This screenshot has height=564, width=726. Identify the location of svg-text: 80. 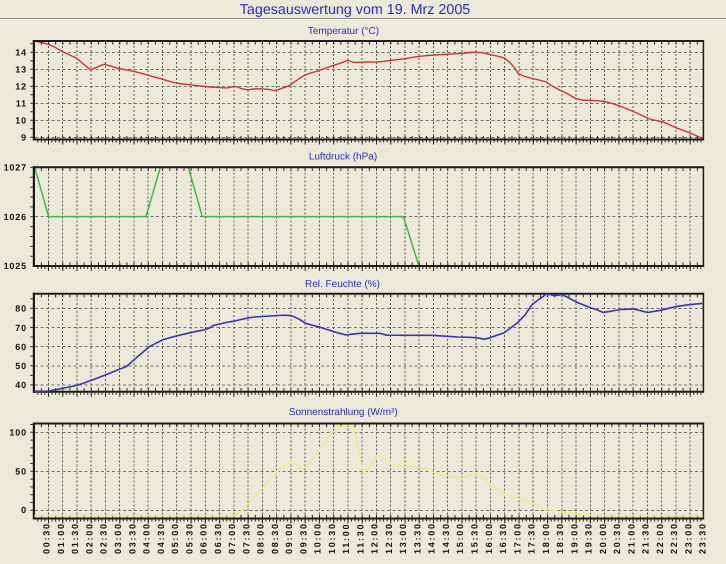
(21, 309).